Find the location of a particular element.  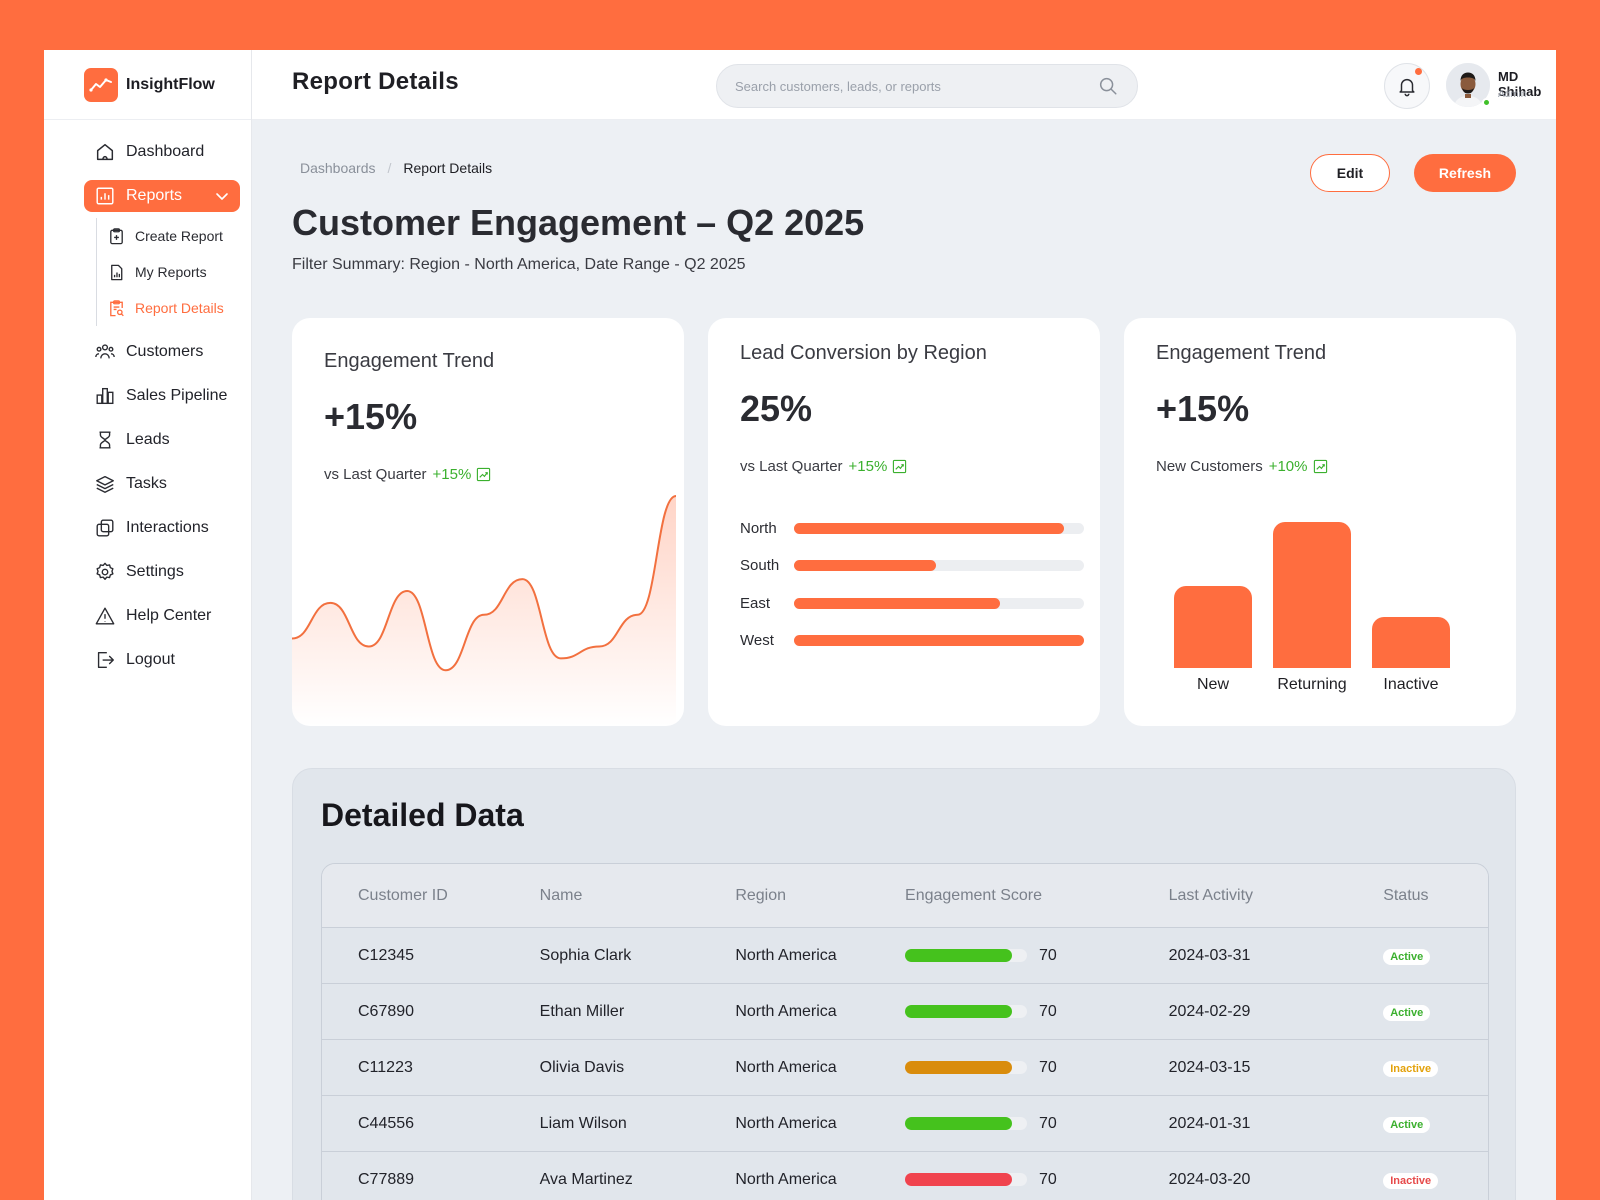

logout-icon is located at coordinates (105, 660).